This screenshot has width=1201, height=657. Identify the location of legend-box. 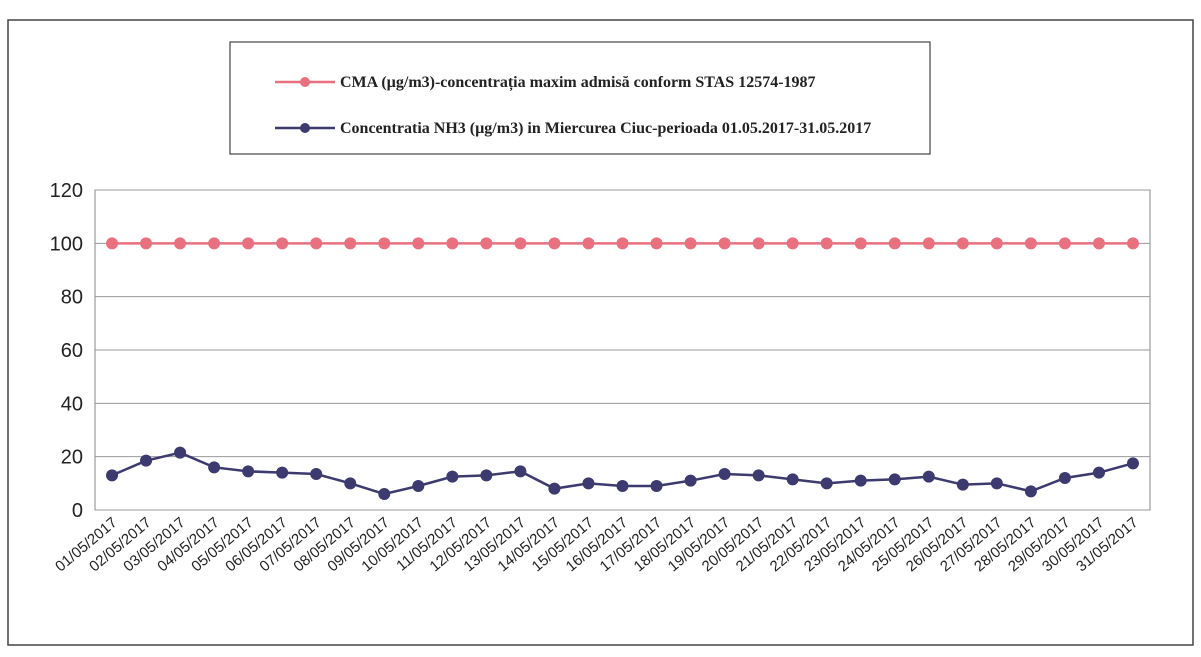
(580, 98).